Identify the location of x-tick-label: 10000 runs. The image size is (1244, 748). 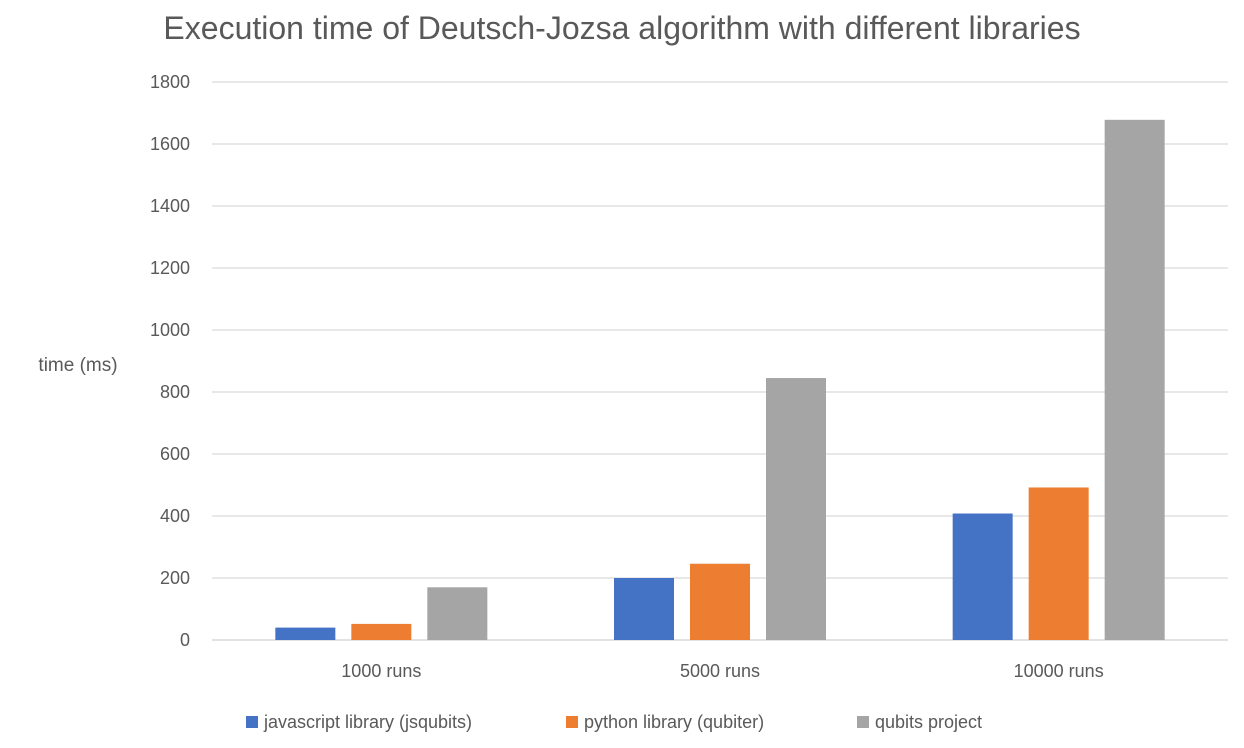
(1059, 671).